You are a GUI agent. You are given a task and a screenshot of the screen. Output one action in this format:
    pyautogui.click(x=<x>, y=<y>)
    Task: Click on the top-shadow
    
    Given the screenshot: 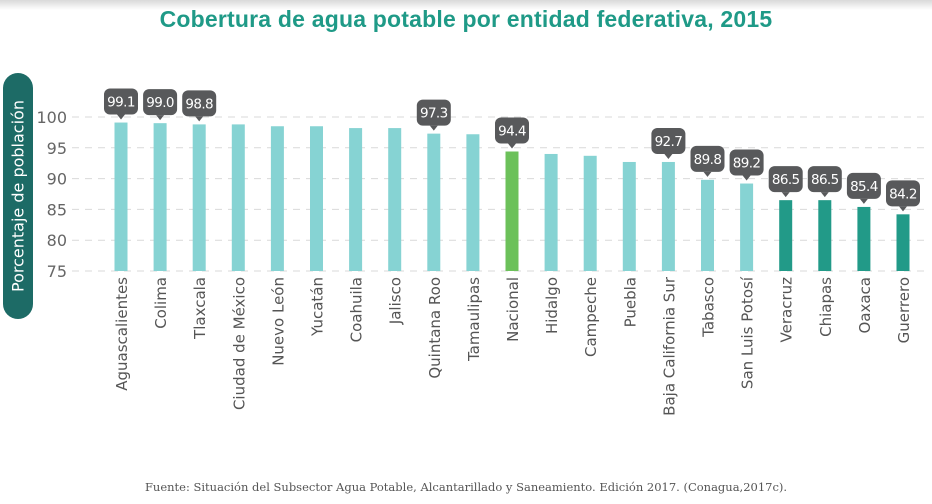 What is the action you would take?
    pyautogui.click(x=466, y=5)
    